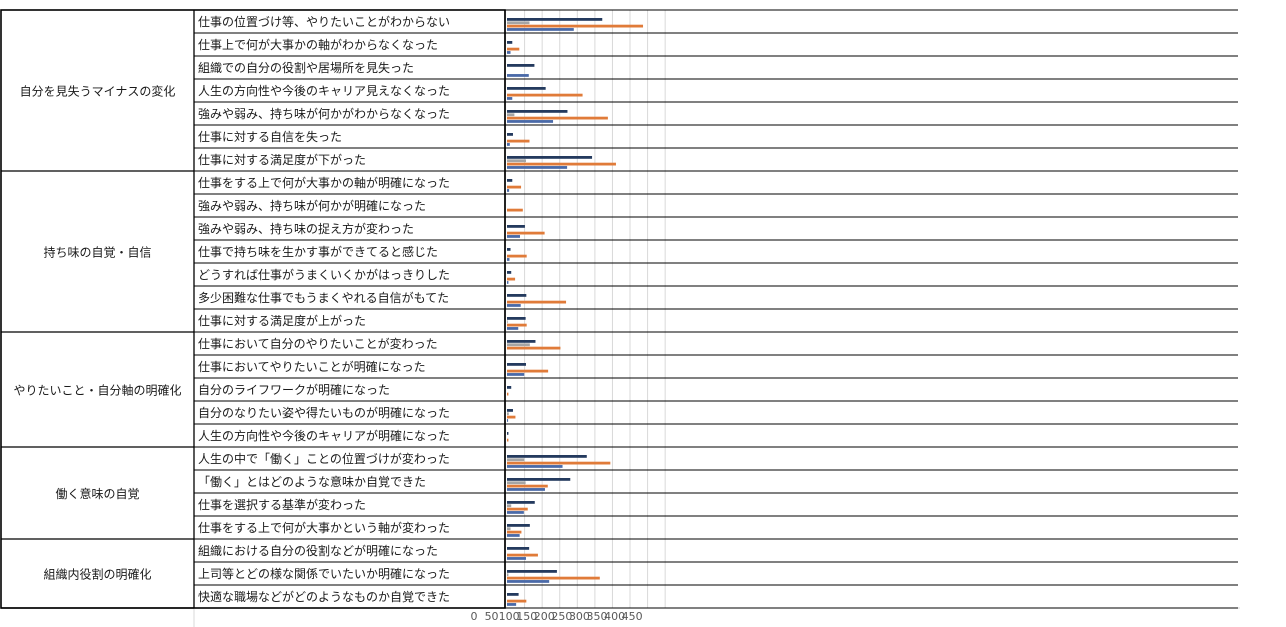 This screenshot has width=1286, height=627. I want to click on category-label: 仕事をする上で何が大事かという軸が変わった, so click(324, 527).